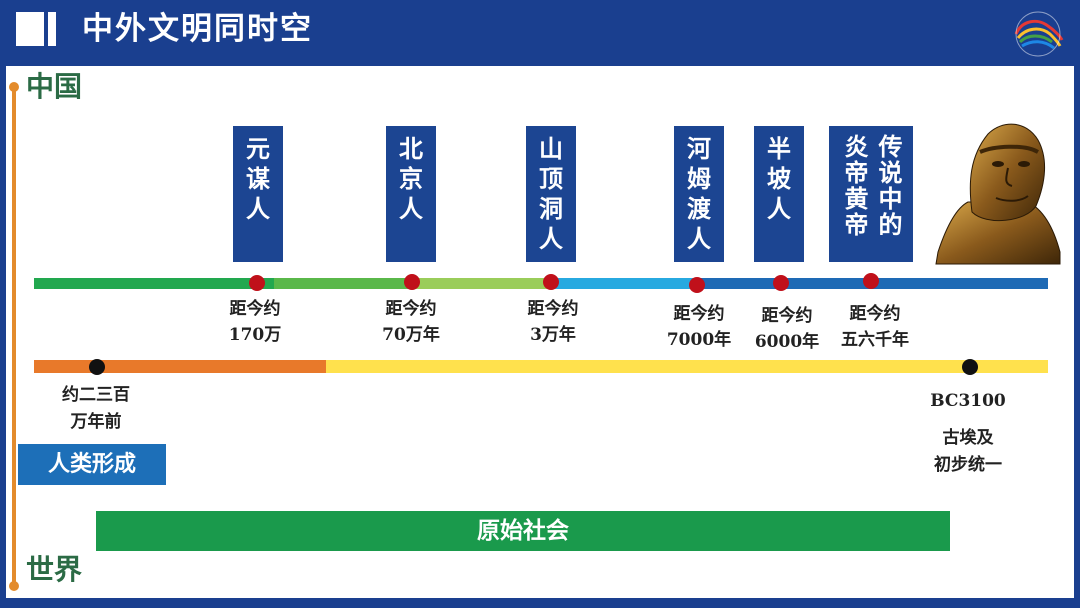 The image size is (1080, 608). What do you see at coordinates (92, 464) in the screenshot?
I see `human-formation-label: 人类形成` at bounding box center [92, 464].